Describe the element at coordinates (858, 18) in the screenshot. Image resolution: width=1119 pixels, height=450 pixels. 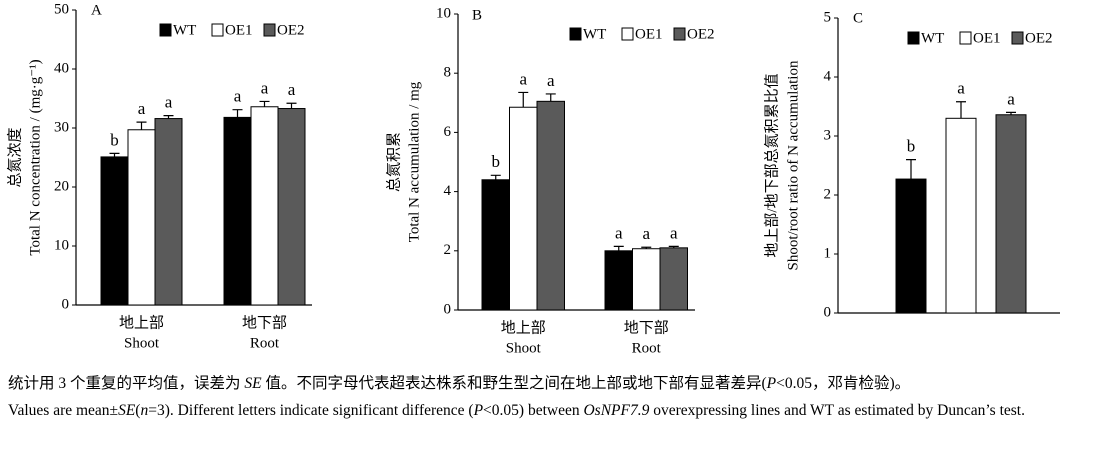
I see `panel-label: C` at that location.